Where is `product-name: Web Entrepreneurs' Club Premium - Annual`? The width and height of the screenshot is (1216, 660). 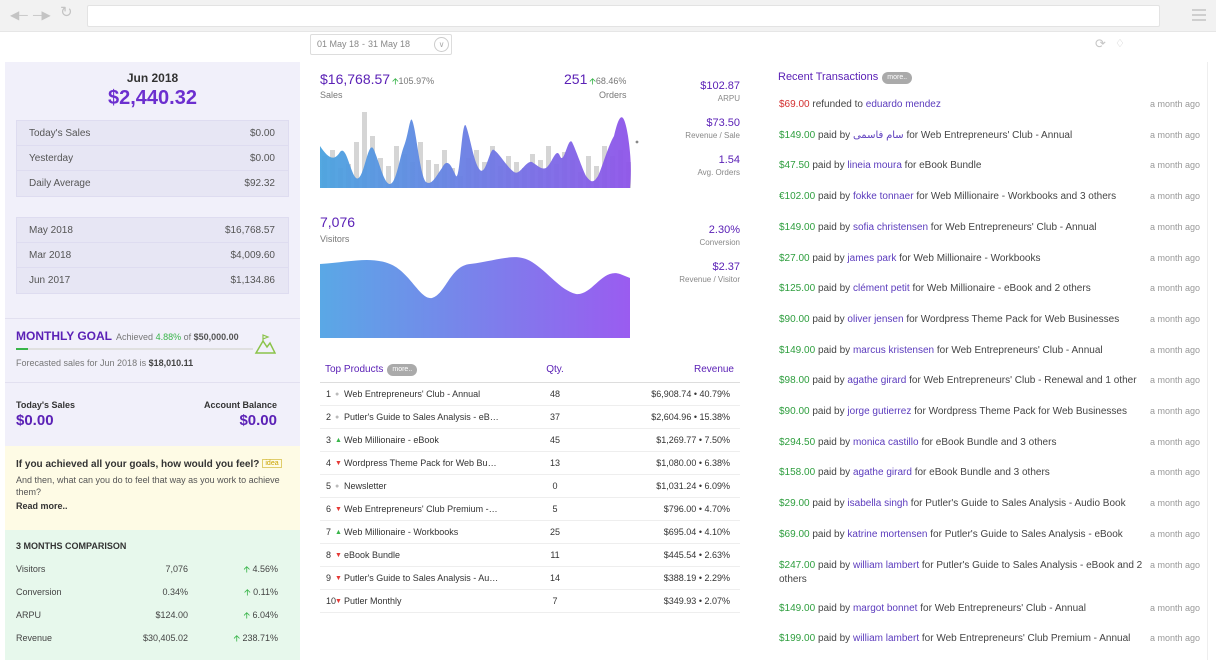 product-name: Web Entrepreneurs' Club Premium - Annual is located at coordinates (421, 509).